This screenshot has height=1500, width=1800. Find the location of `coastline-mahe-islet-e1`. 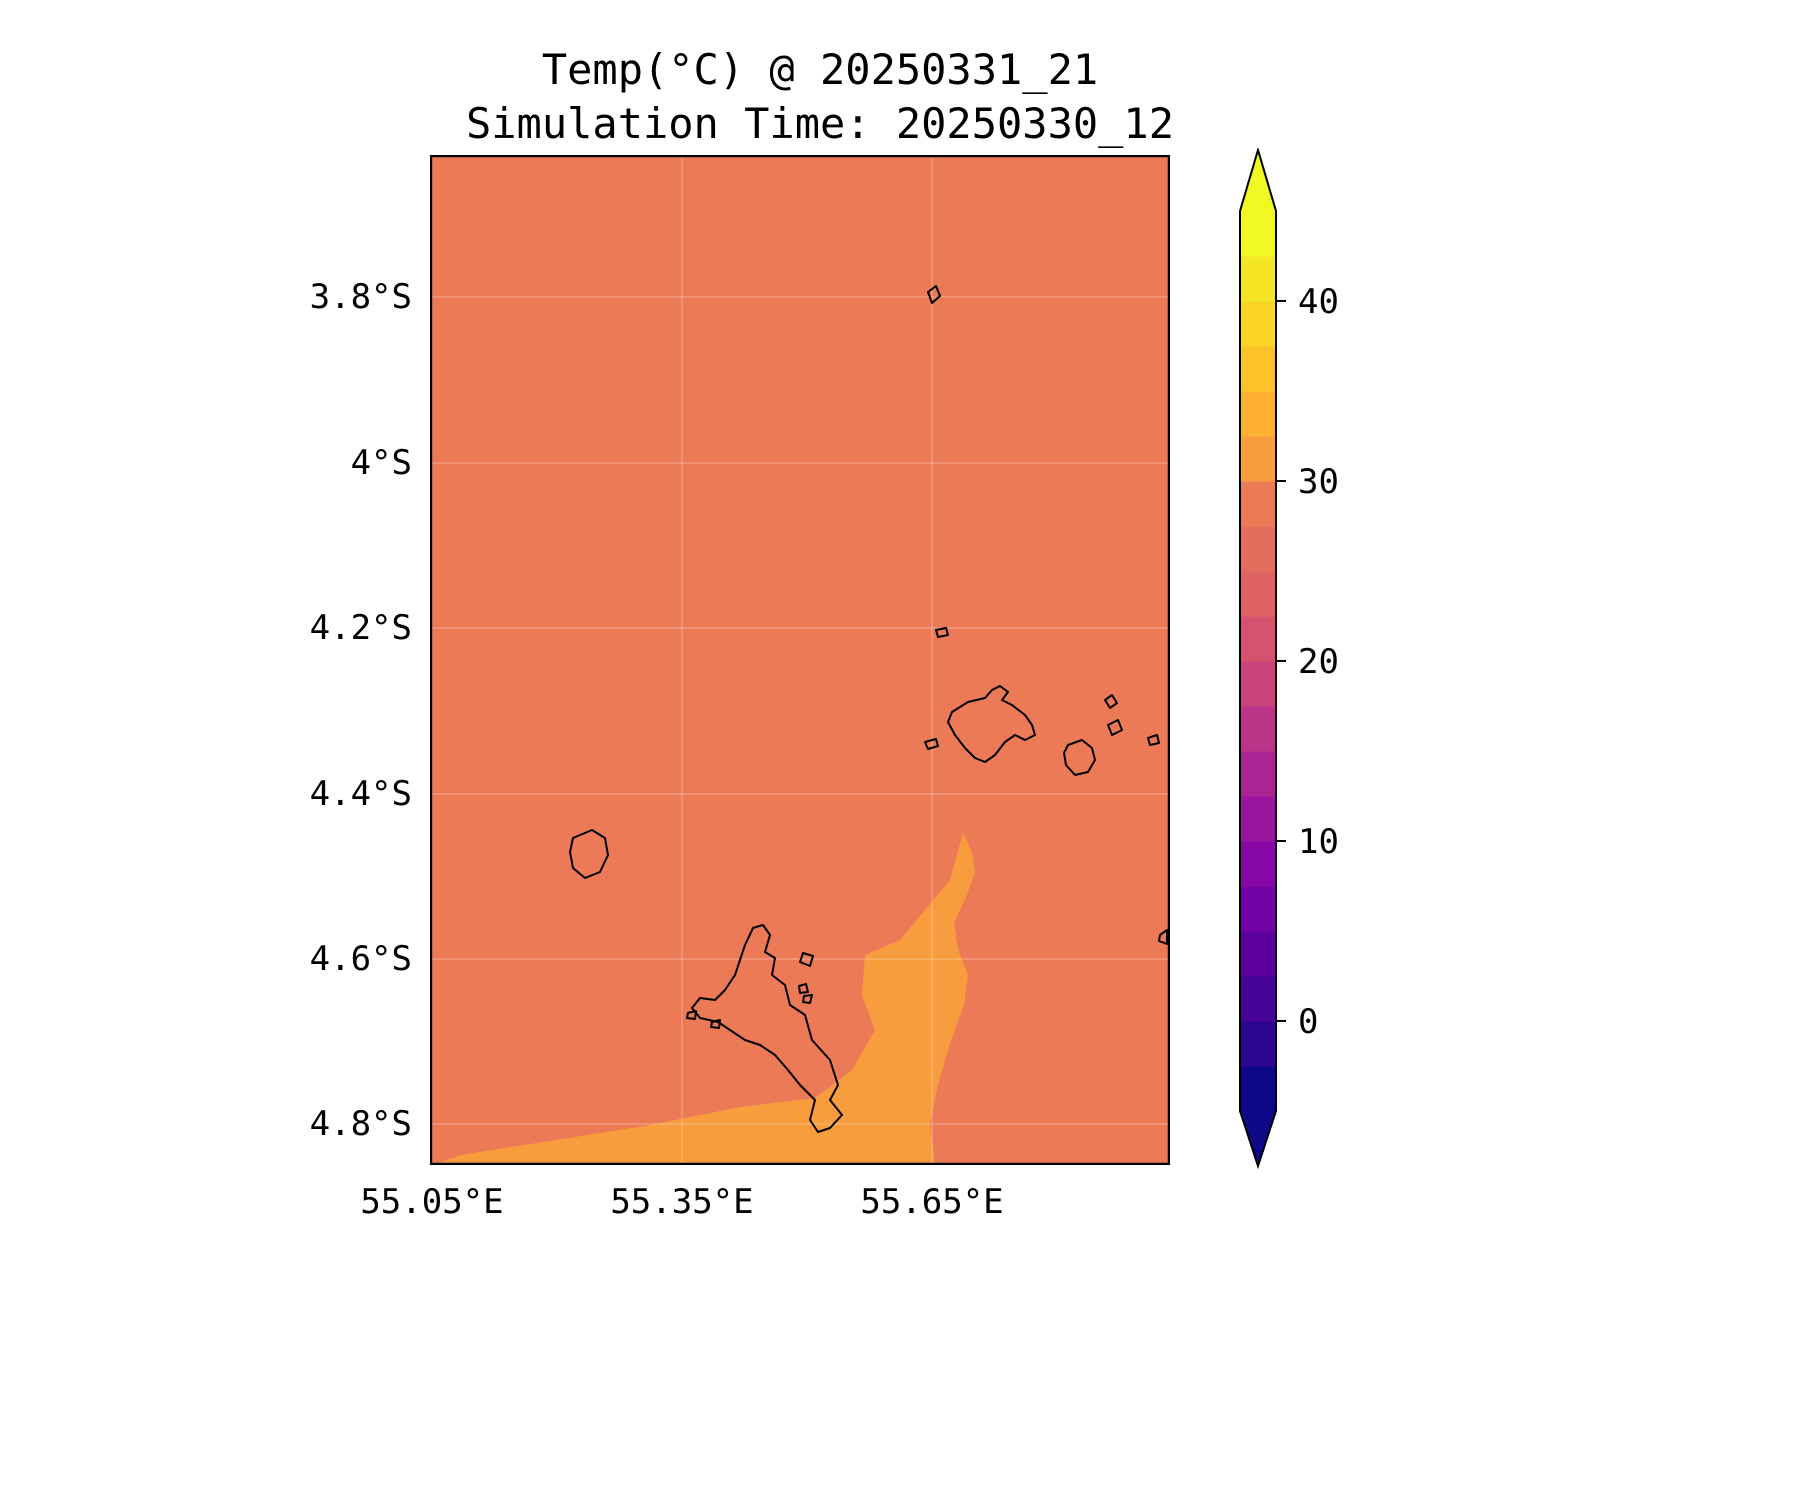

coastline-mahe-islet-e1 is located at coordinates (803, 988).